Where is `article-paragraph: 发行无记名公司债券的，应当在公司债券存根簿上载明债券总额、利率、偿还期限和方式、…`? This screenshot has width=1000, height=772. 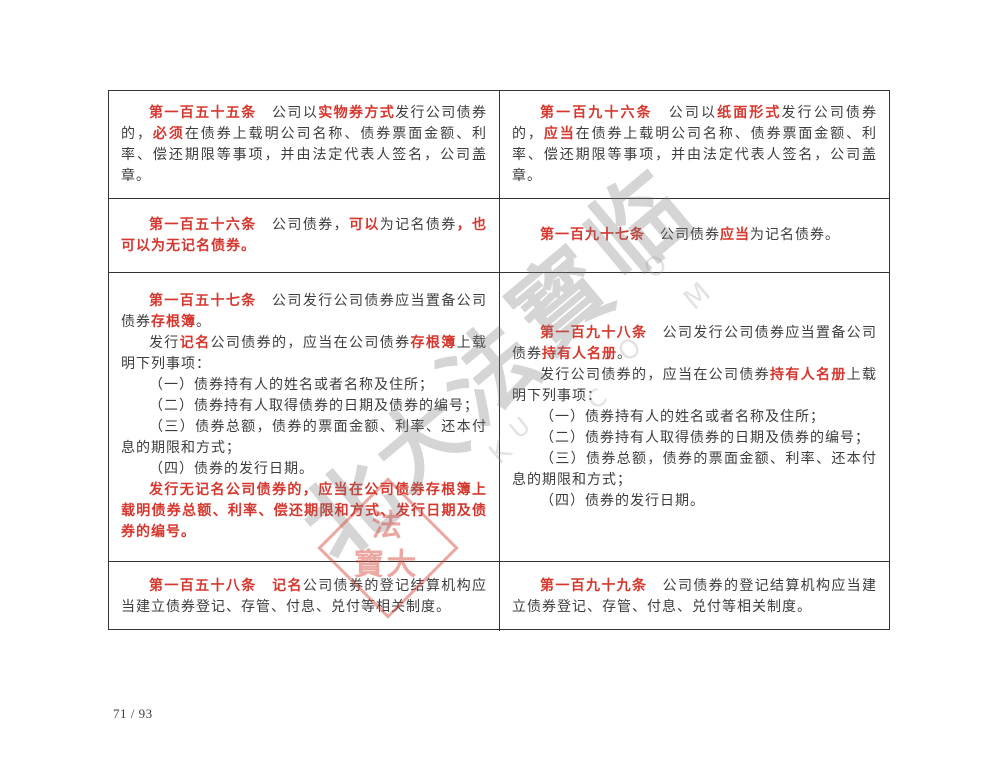 article-paragraph: 发行无记名公司债券的，应当在公司债券存根簿上载明债券总额、利率、偿还期限和方式、… is located at coordinates (304, 511).